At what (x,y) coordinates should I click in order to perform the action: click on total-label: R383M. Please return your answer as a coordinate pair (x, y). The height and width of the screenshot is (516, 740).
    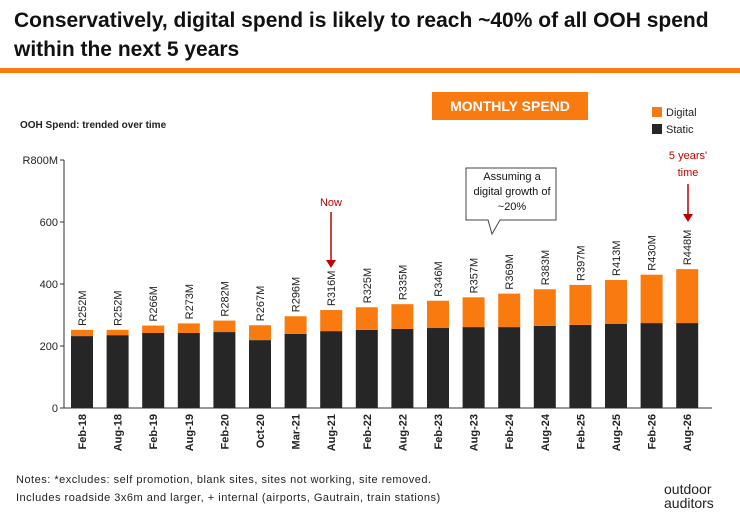
    Looking at the image, I should click on (546, 267).